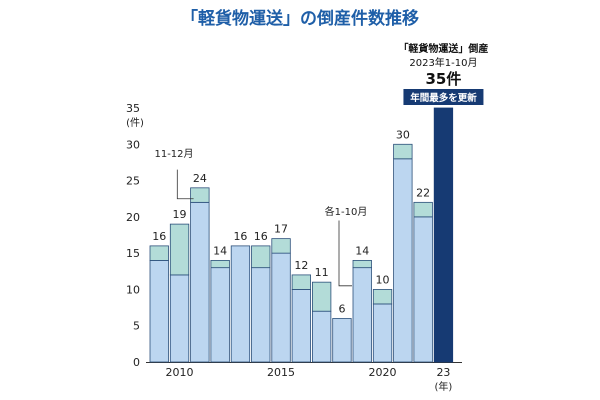 This screenshot has width=600, height=400. I want to click on bar-novdec-2019, so click(362, 264).